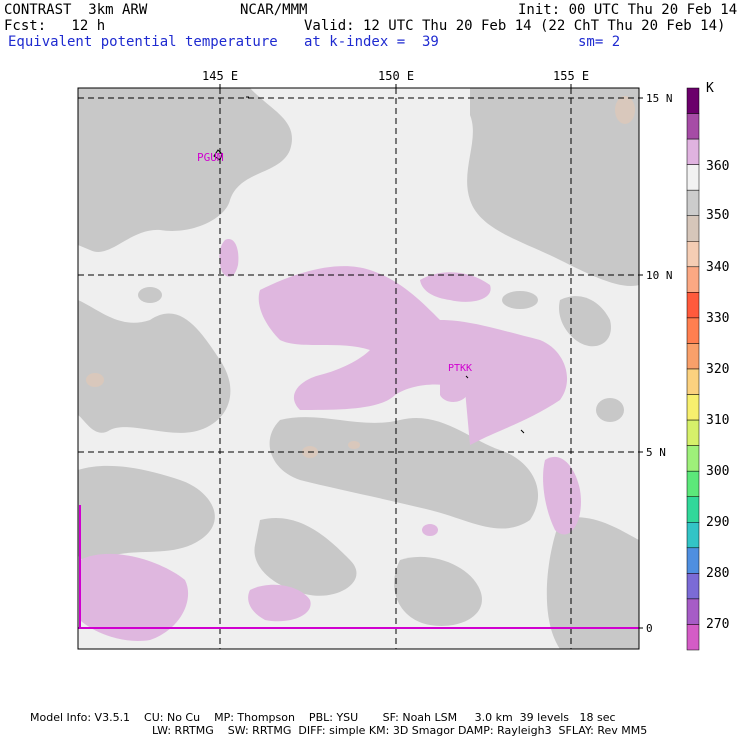 The image size is (740, 740). I want to click on organization: NCAR/MMM, so click(274, 10).